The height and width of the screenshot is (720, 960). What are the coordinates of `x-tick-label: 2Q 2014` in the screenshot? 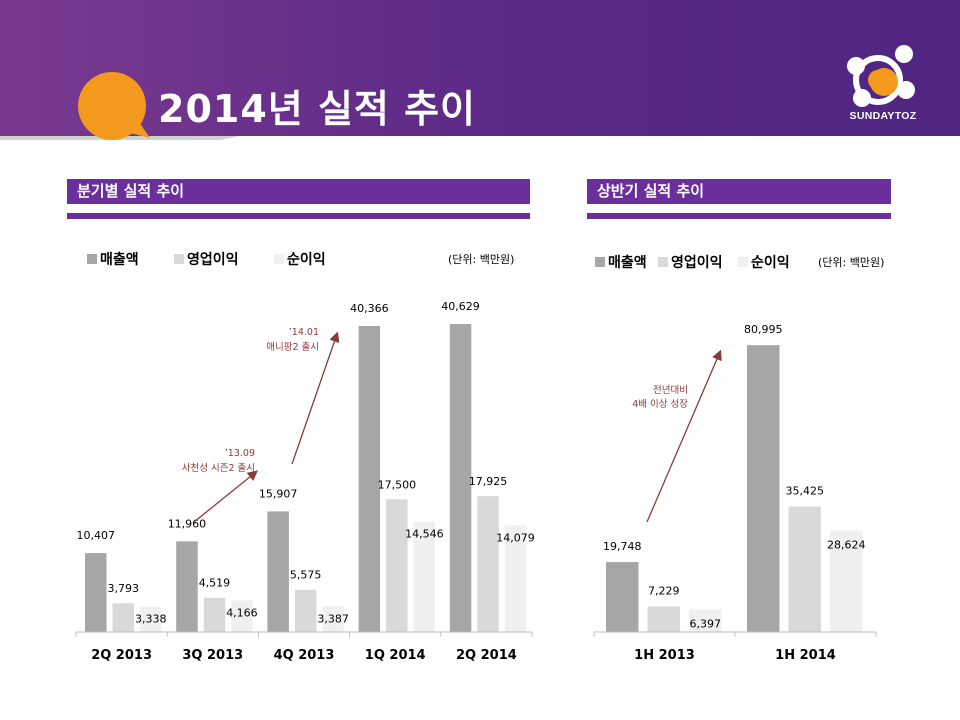 It's located at (486, 655).